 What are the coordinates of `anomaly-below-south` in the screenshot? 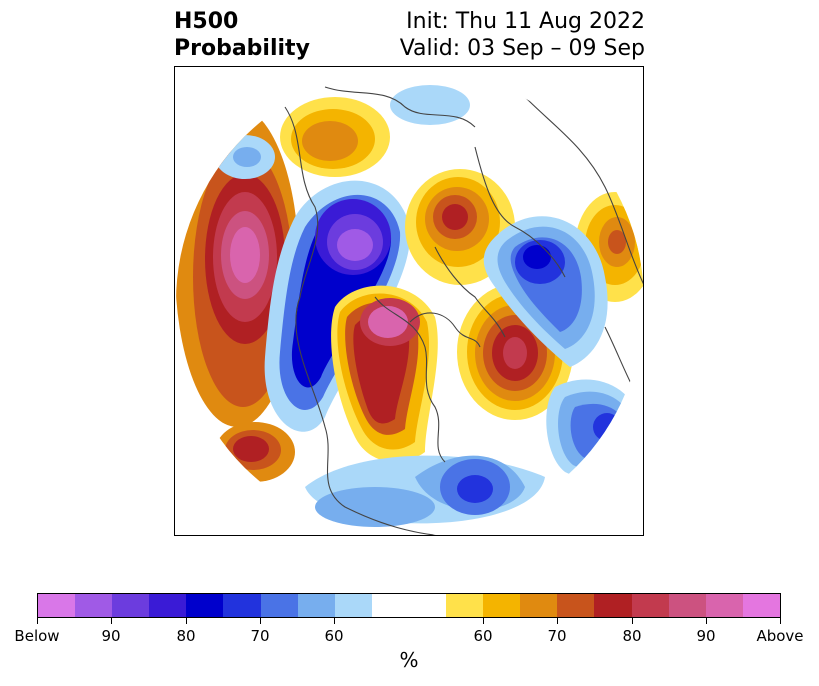 It's located at (425, 491).